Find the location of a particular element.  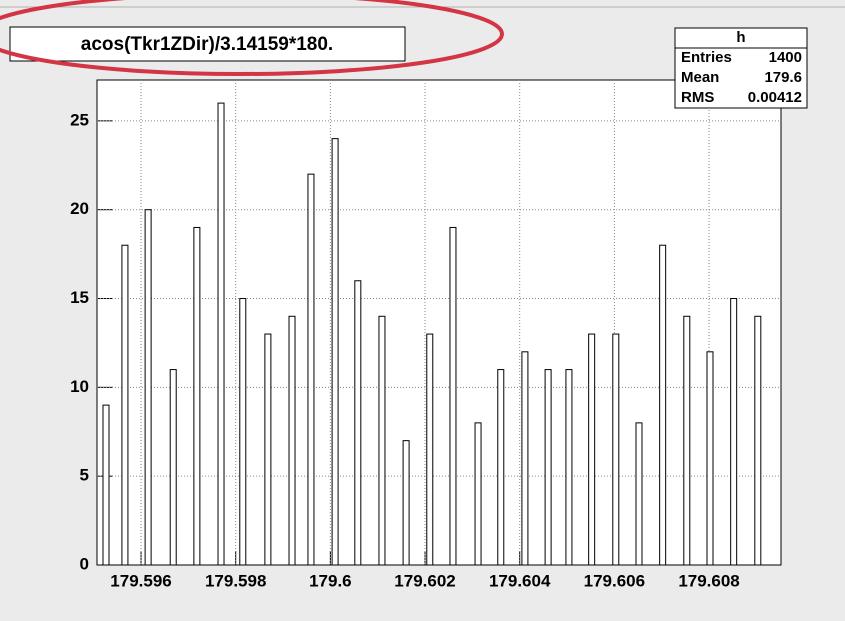

stats-label: Mean is located at coordinates (700, 77).